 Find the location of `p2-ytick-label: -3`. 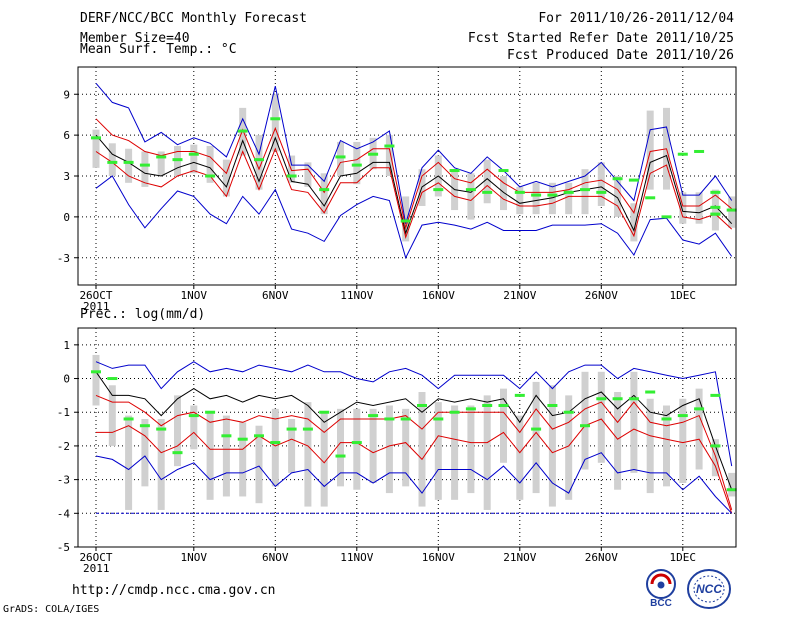

p2-ytick-label: -3 is located at coordinates (63, 480).